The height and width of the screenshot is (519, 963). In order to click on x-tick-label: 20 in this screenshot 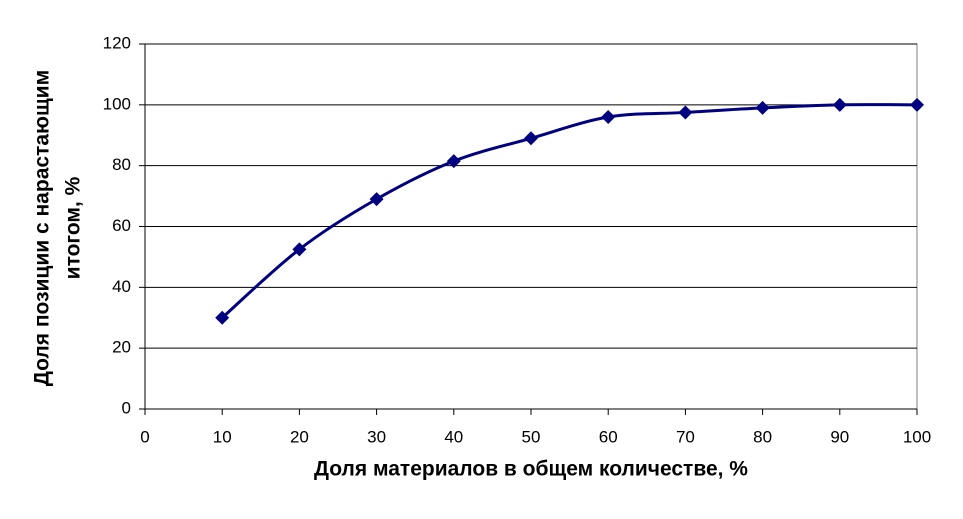, I will do `click(299, 436)`.